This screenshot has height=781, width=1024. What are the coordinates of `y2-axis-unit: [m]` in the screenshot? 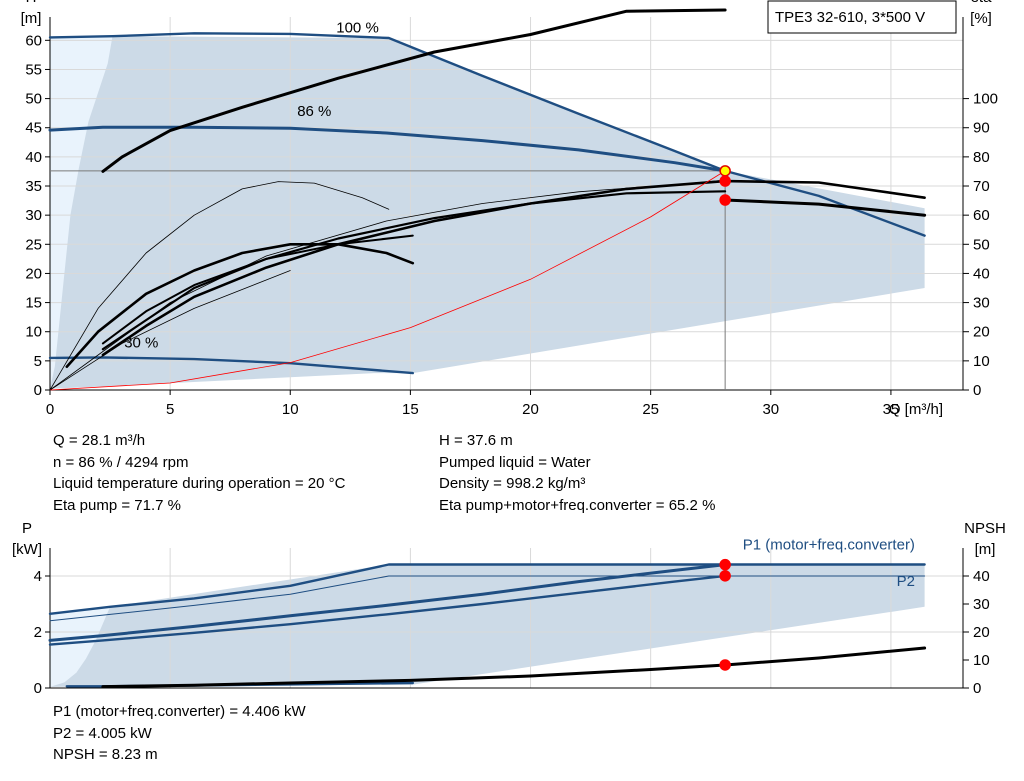 It's located at (985, 549).